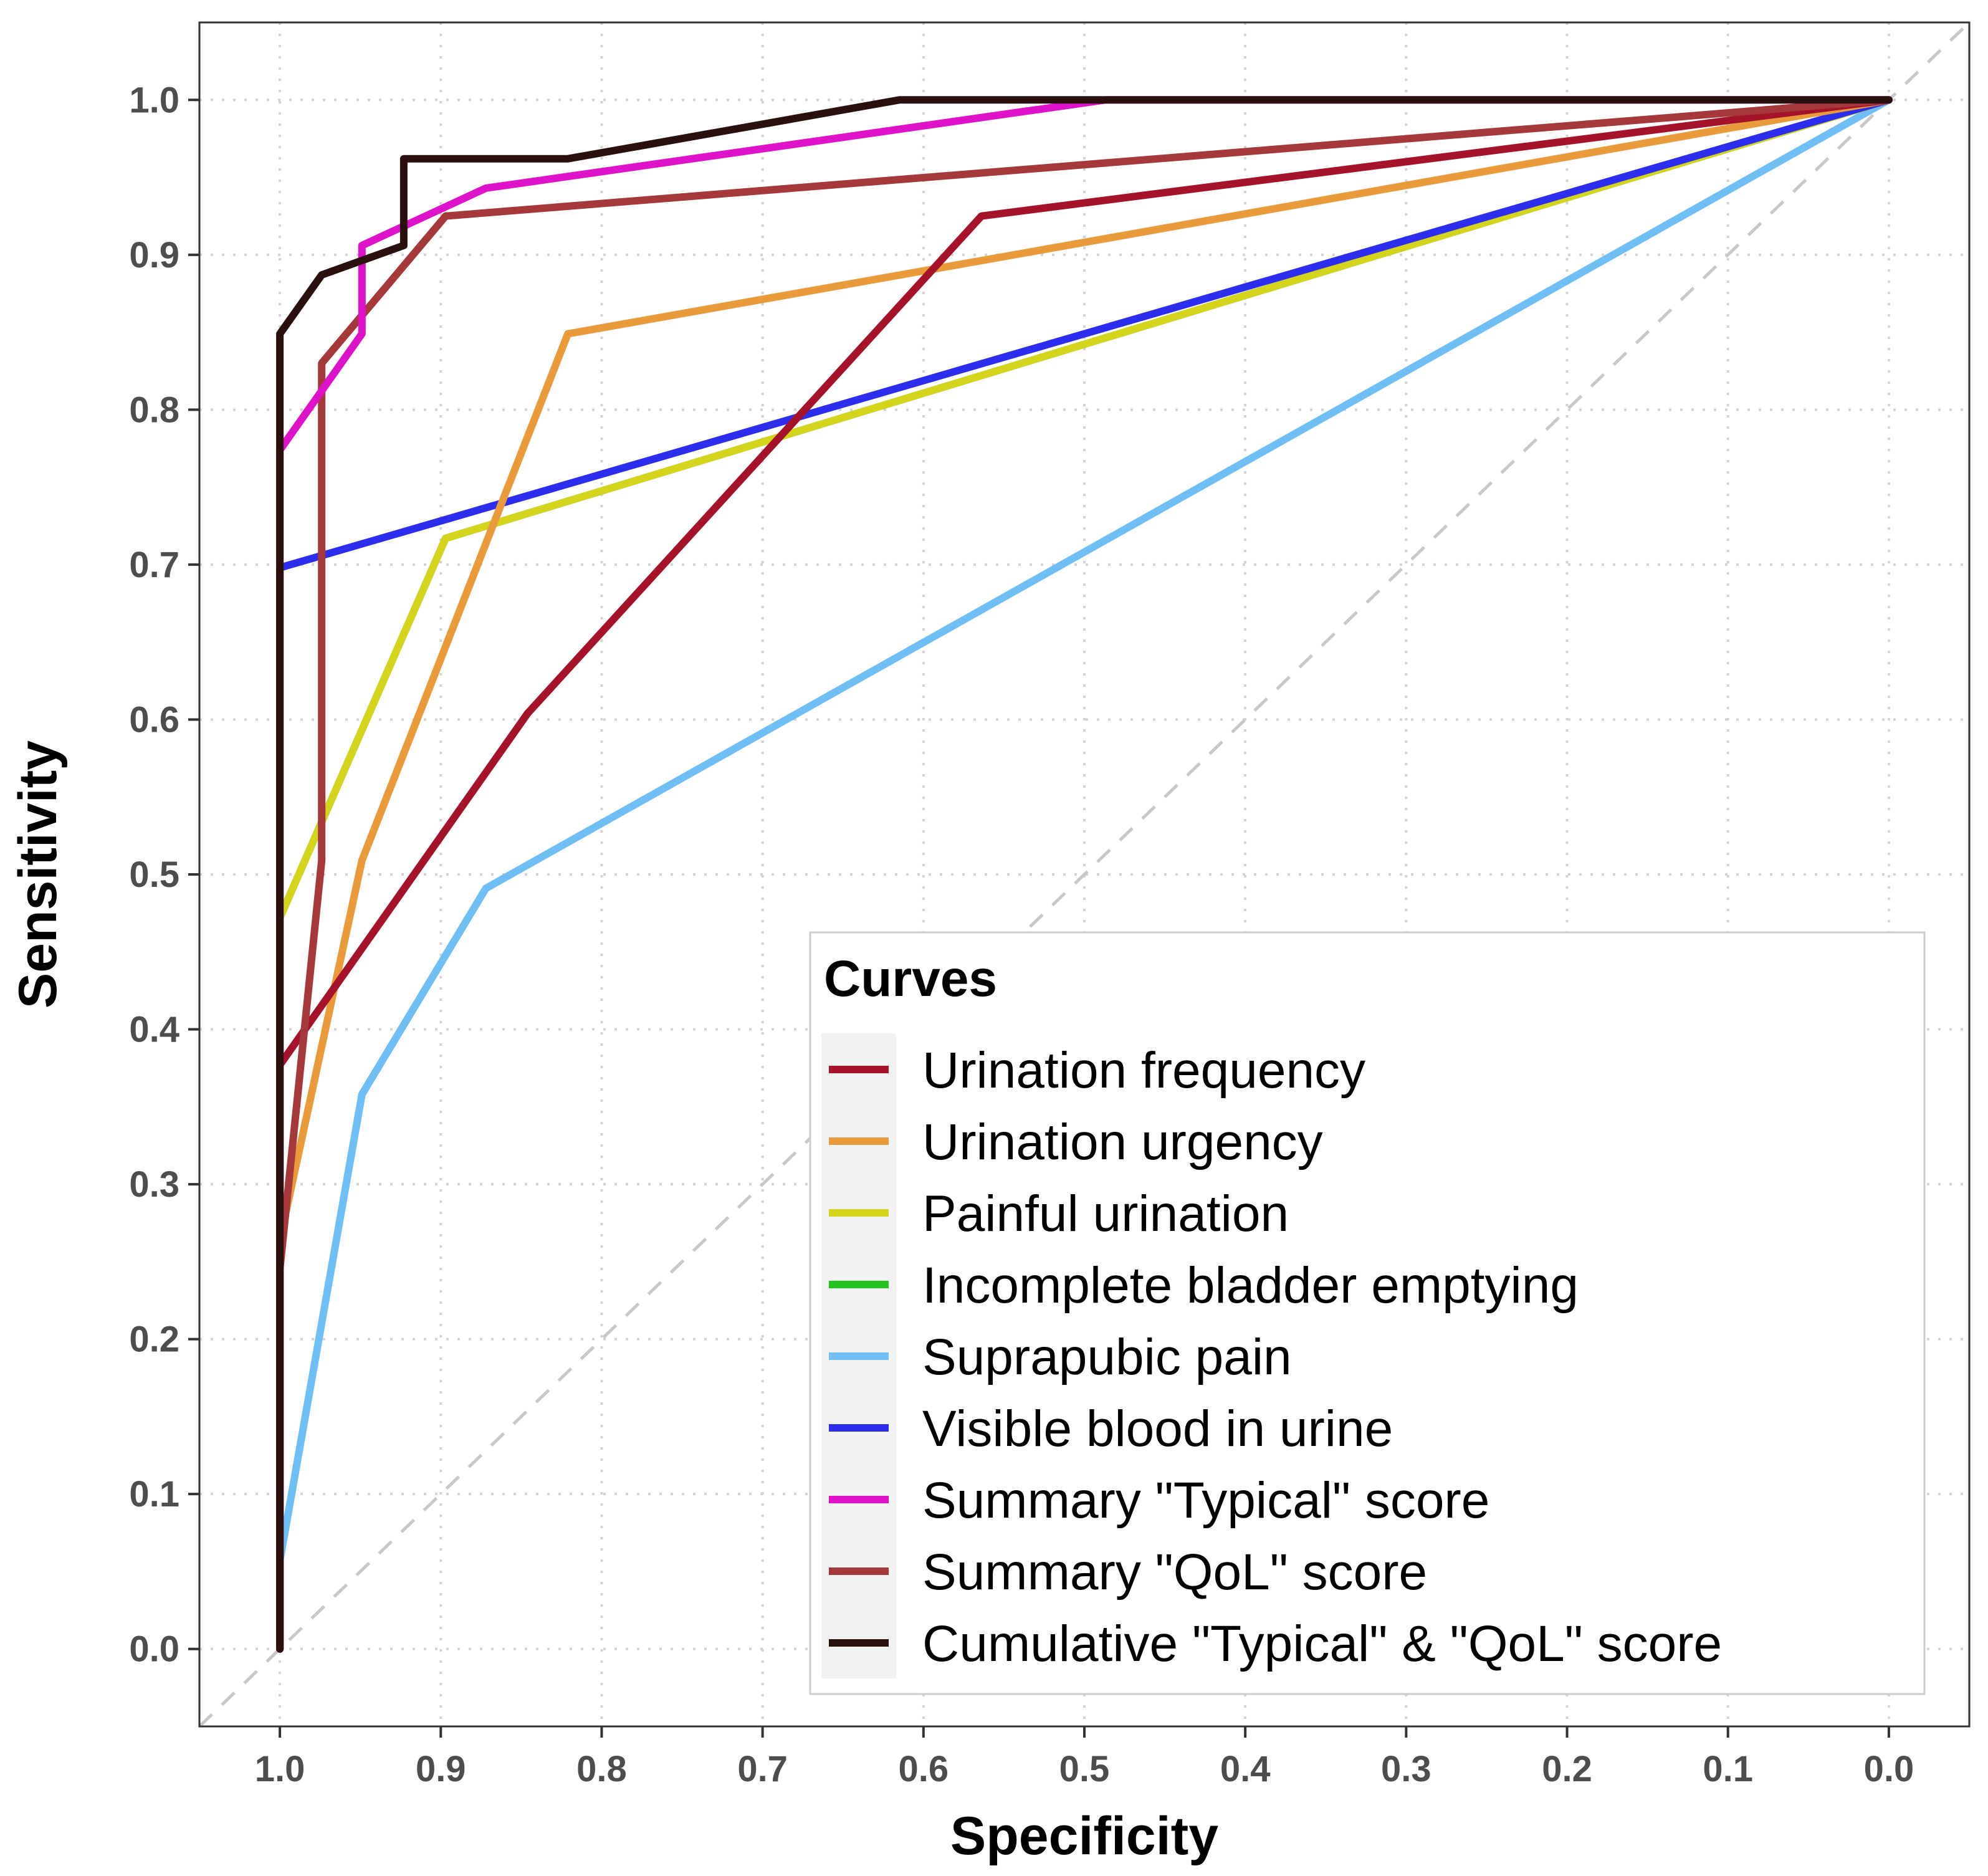  I want to click on x-tick-label: 0.7, so click(762, 1769).